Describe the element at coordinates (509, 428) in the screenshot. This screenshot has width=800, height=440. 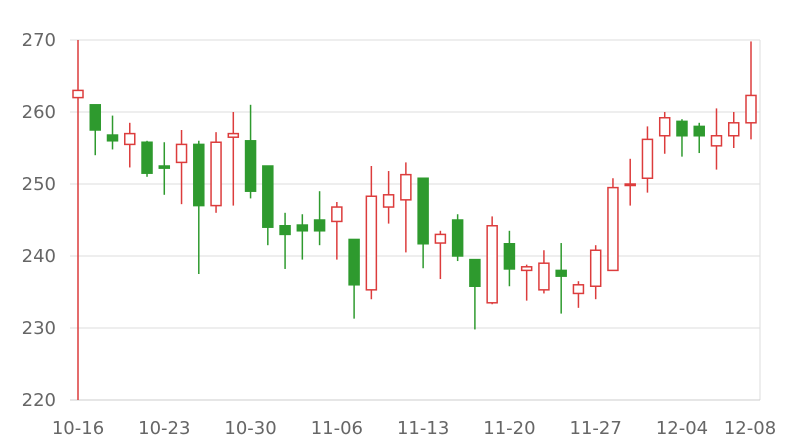
I see `x-tick-label: 11-20` at that location.